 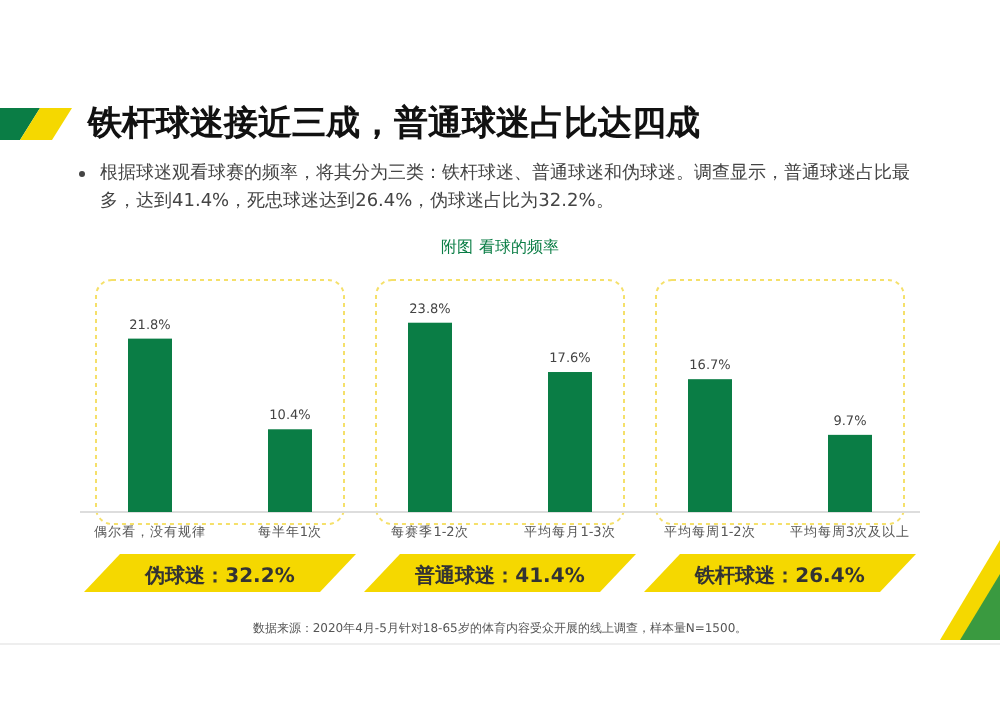 I want to click on text: 普通球迷：41.4%, so click(x=499, y=576).